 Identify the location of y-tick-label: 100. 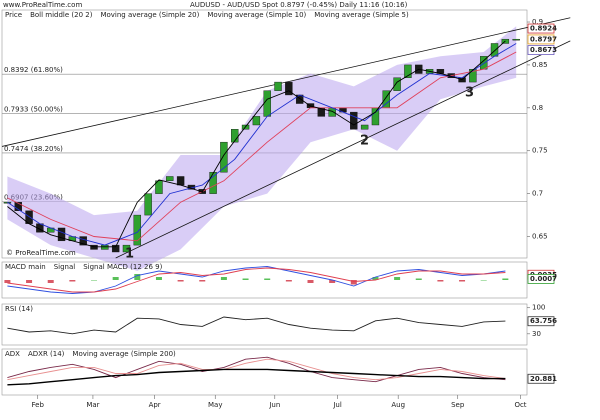
(538, 308).